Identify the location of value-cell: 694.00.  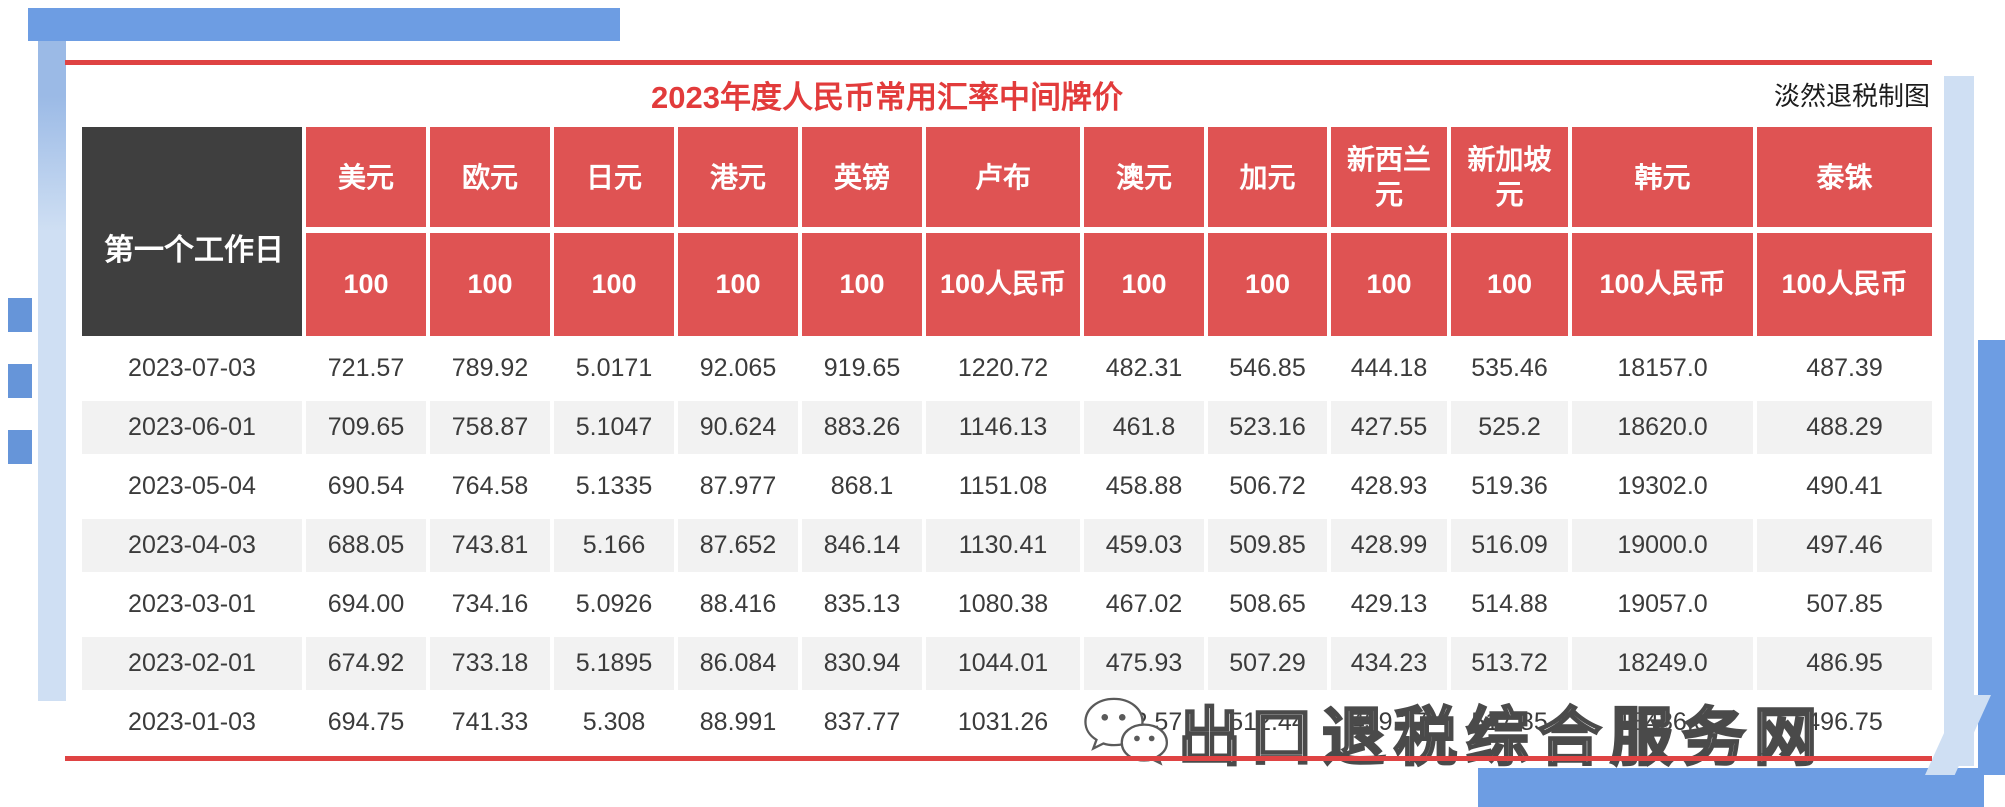
(366, 604).